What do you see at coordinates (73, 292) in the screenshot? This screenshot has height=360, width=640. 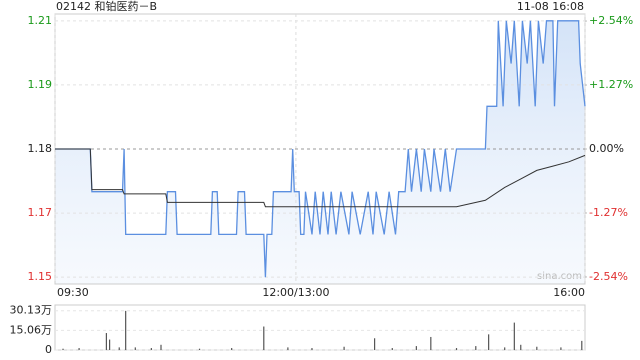 I see `x-tick-label: 09:30` at bounding box center [73, 292].